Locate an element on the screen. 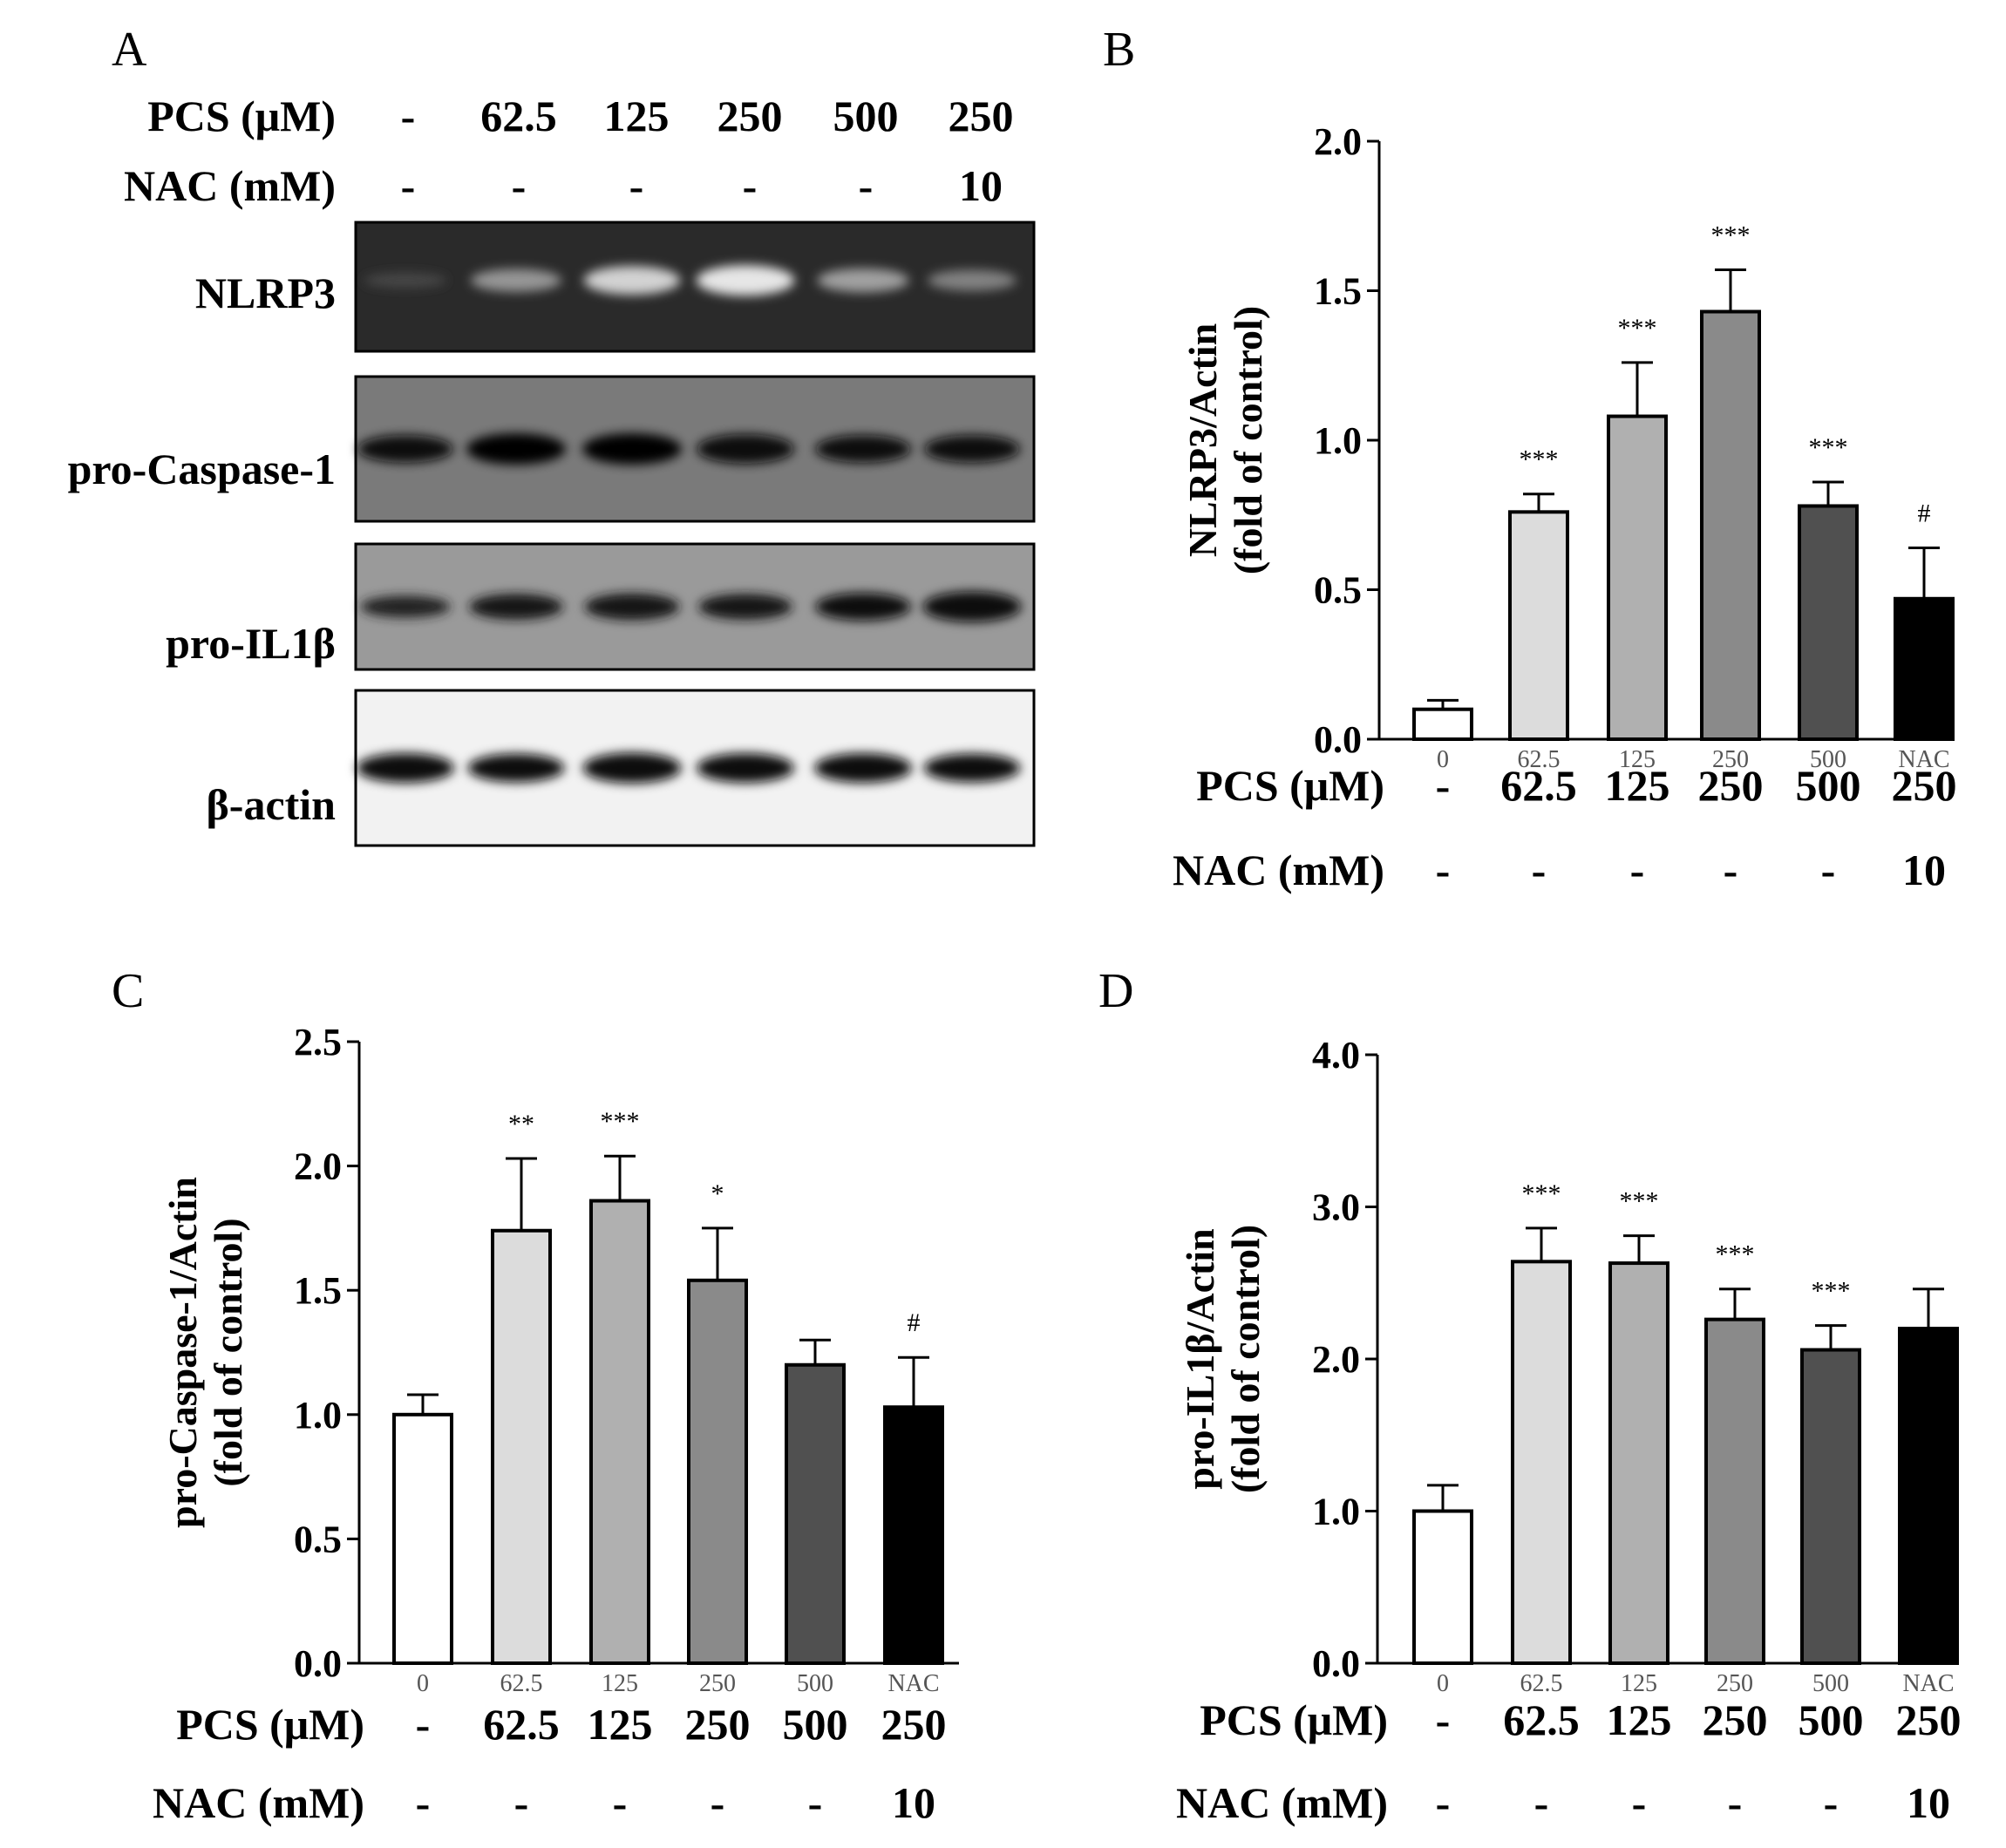 Image resolution: width=2006 pixels, height=1848 pixels. panel-a-nac-value: 10 is located at coordinates (981, 185).